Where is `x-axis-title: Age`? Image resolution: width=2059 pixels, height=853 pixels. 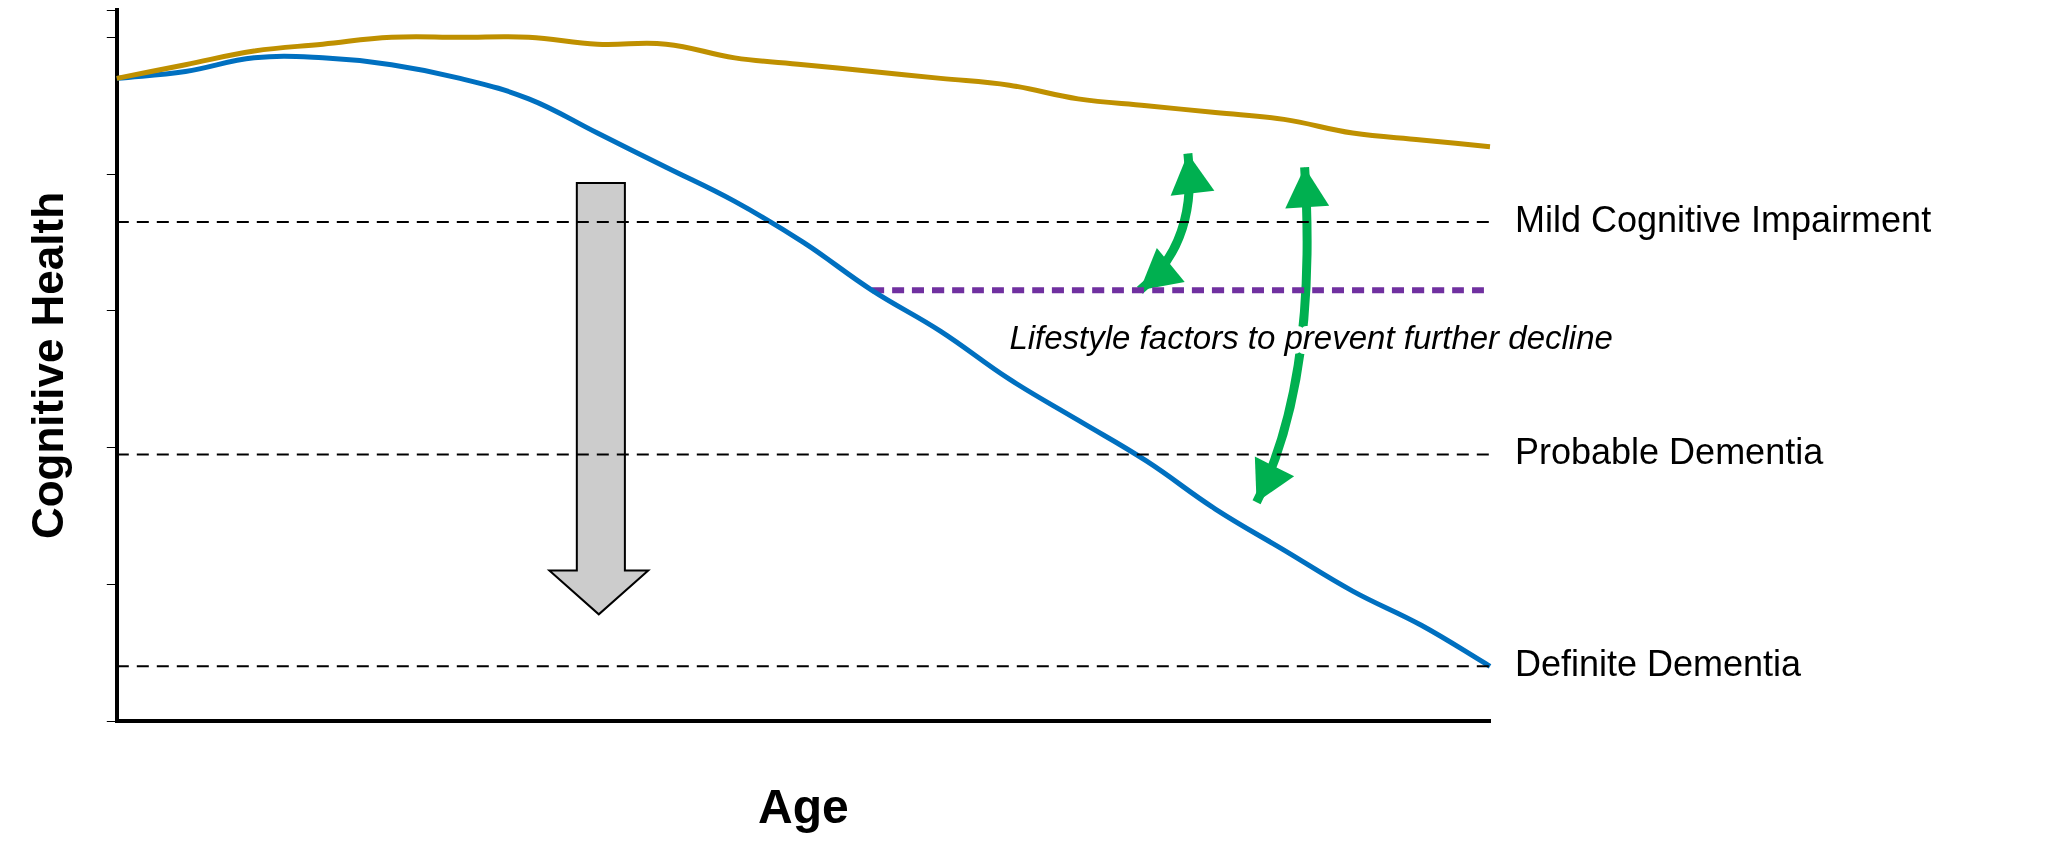 x-axis-title: Age is located at coordinates (803, 807).